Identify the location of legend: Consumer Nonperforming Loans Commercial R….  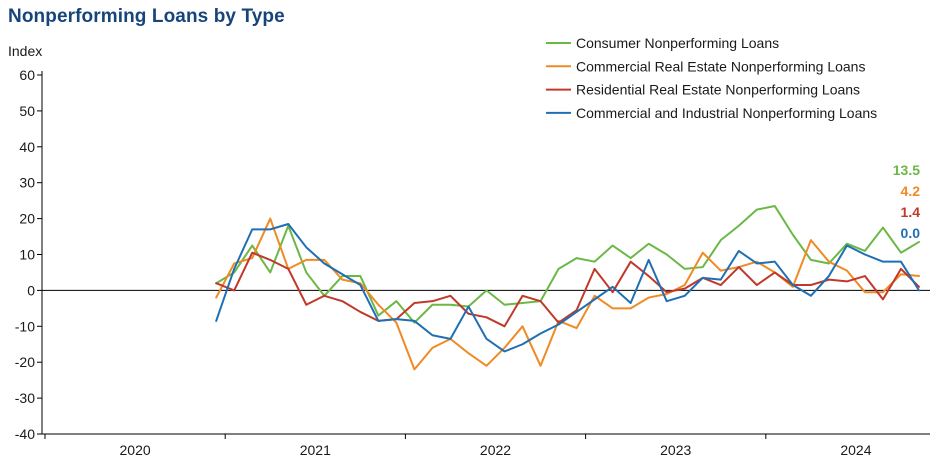
(711, 78).